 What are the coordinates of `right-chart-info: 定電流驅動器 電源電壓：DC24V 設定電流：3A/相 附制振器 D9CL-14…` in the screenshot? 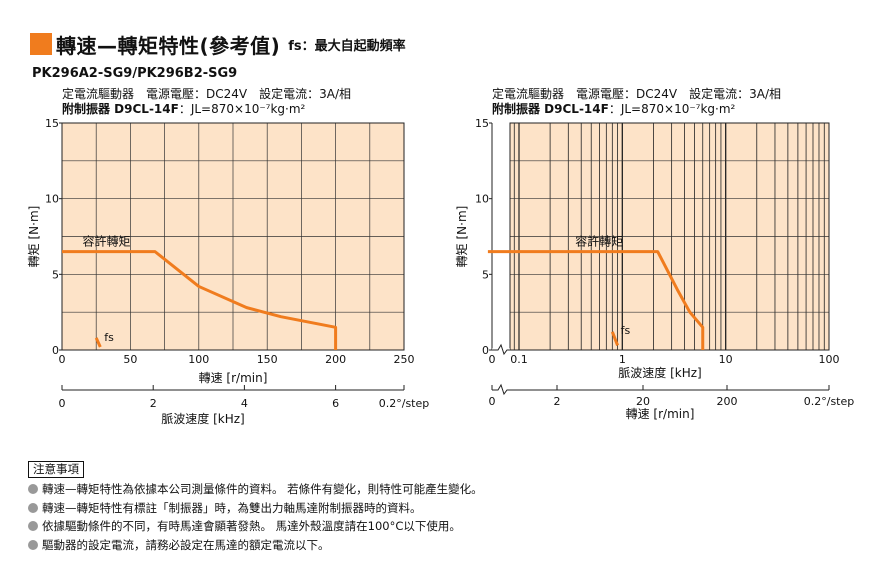 It's located at (636, 102).